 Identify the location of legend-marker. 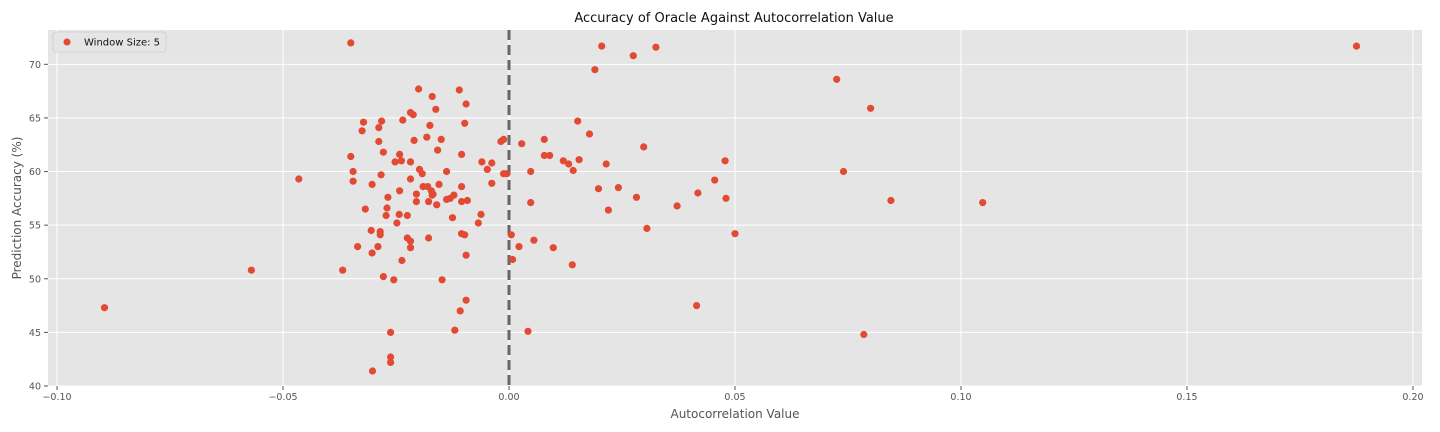
(67, 42).